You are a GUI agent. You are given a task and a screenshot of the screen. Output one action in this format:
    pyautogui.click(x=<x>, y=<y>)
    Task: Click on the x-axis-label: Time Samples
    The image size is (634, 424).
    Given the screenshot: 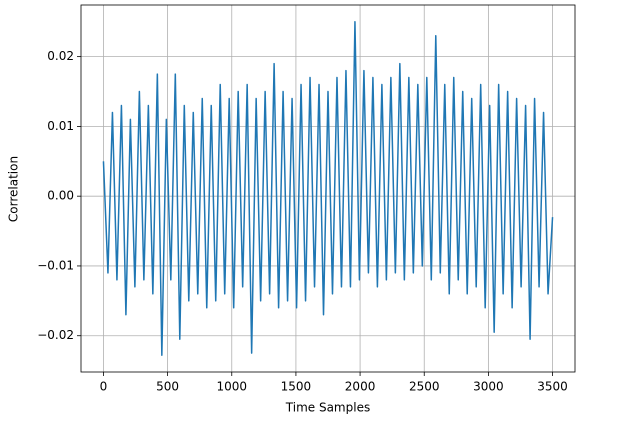 What is the action you would take?
    pyautogui.click(x=327, y=408)
    